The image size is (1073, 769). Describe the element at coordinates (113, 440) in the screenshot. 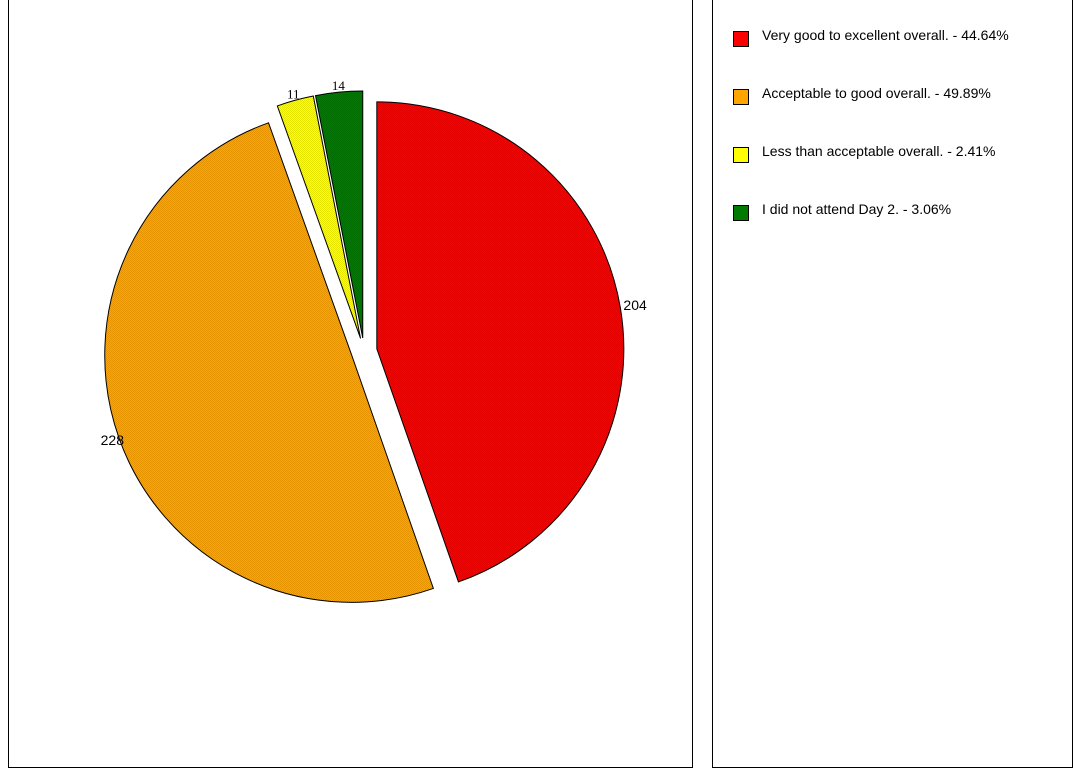

I see `slice-value-label: 228` at that location.